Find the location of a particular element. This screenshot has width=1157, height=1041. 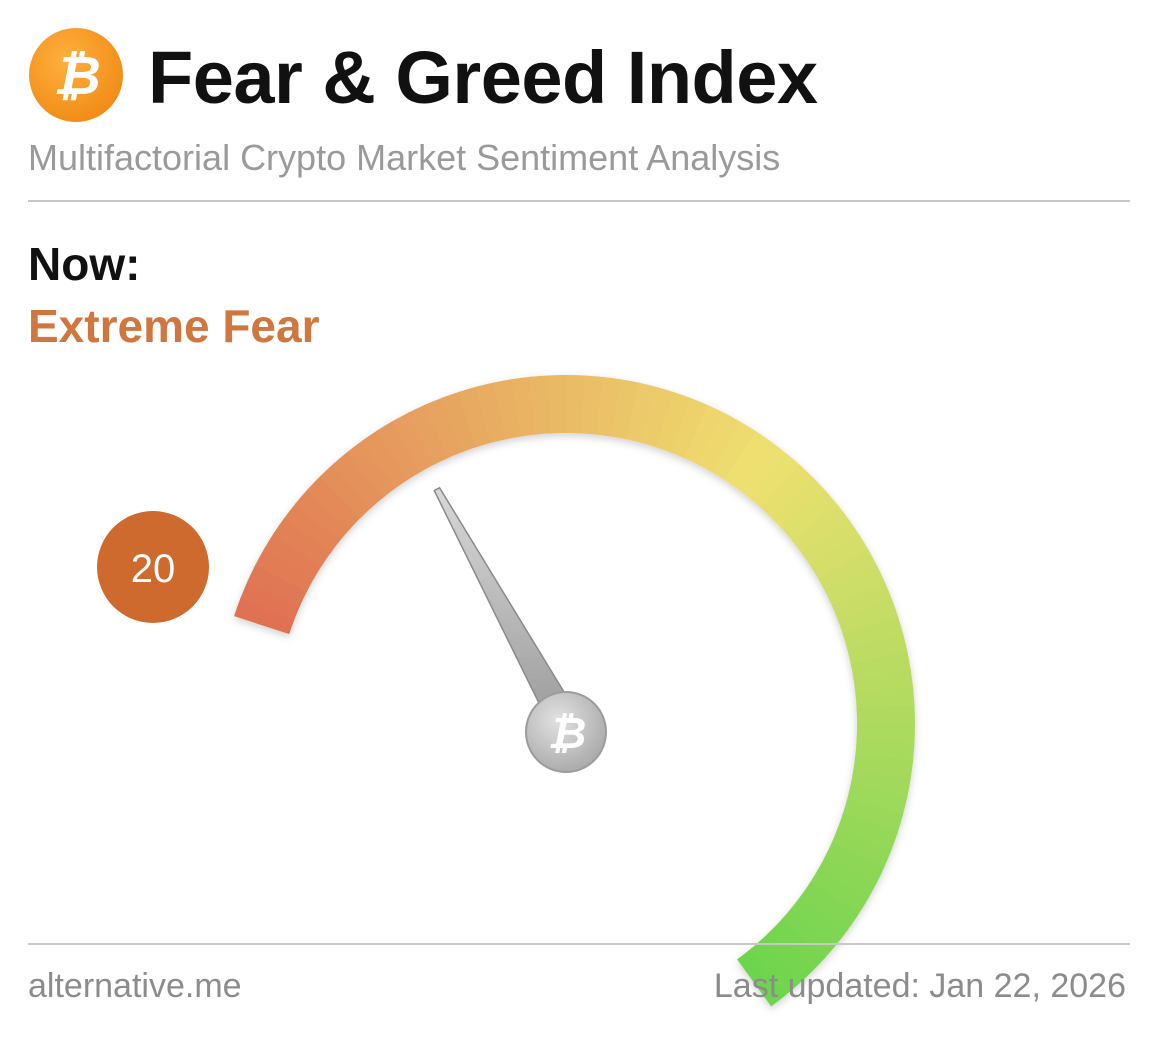

needle-hub-circle is located at coordinates (566, 732).